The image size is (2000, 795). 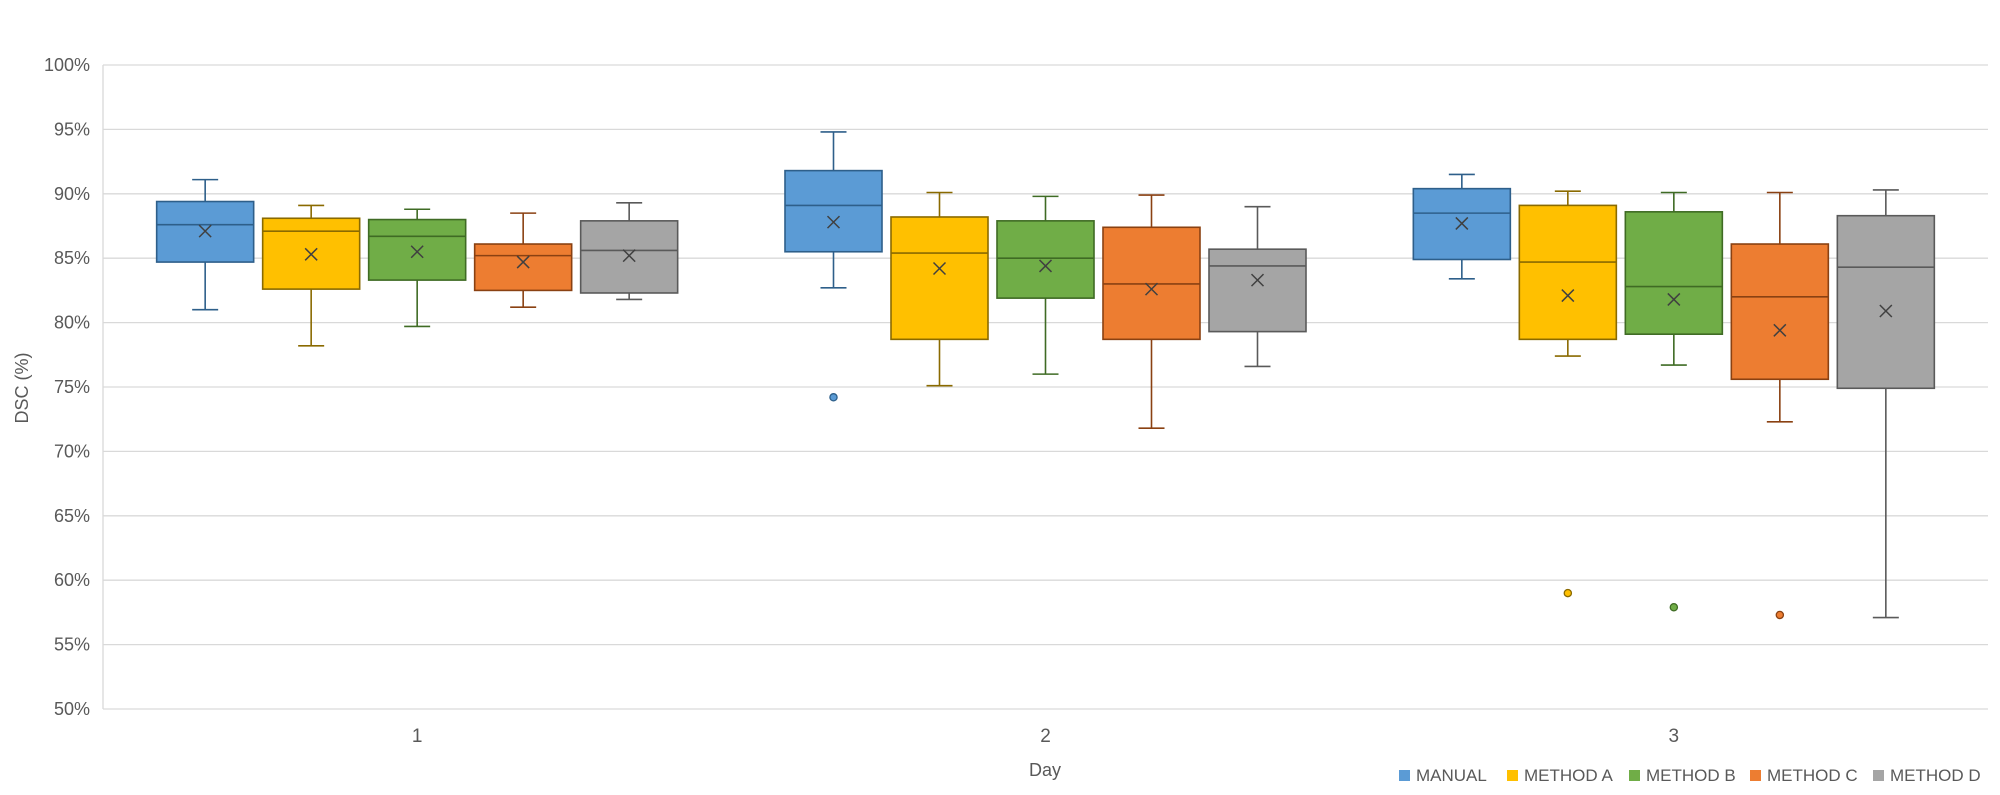 I want to click on legend: MANUAL METHOD A METHOD B METHOD C METHOD D, so click(x=1690, y=775).